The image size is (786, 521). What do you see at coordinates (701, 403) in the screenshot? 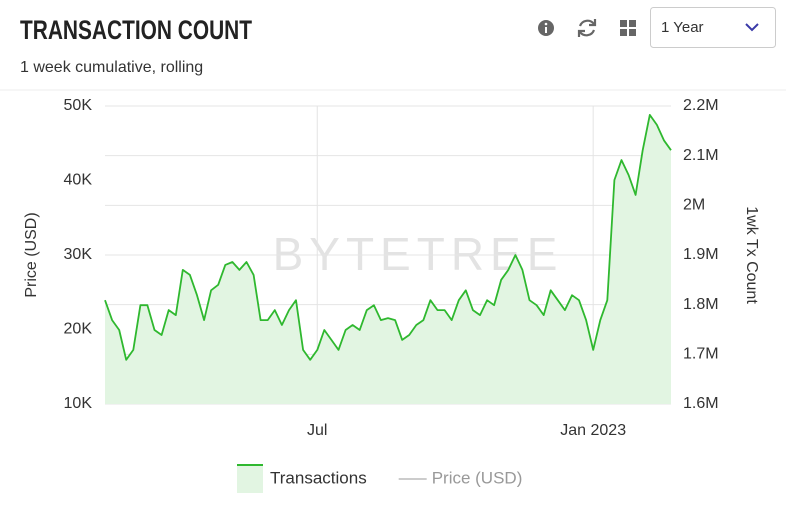
I see `y2-tick-label: 1.6M` at bounding box center [701, 403].